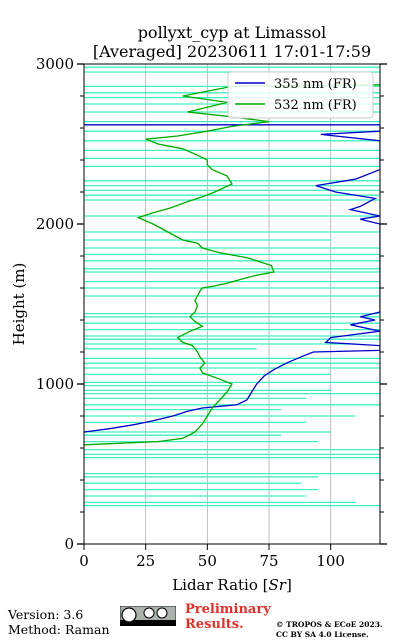  I want to click on x-axis-label: Lidar Ratio [Sr], so click(232, 585).